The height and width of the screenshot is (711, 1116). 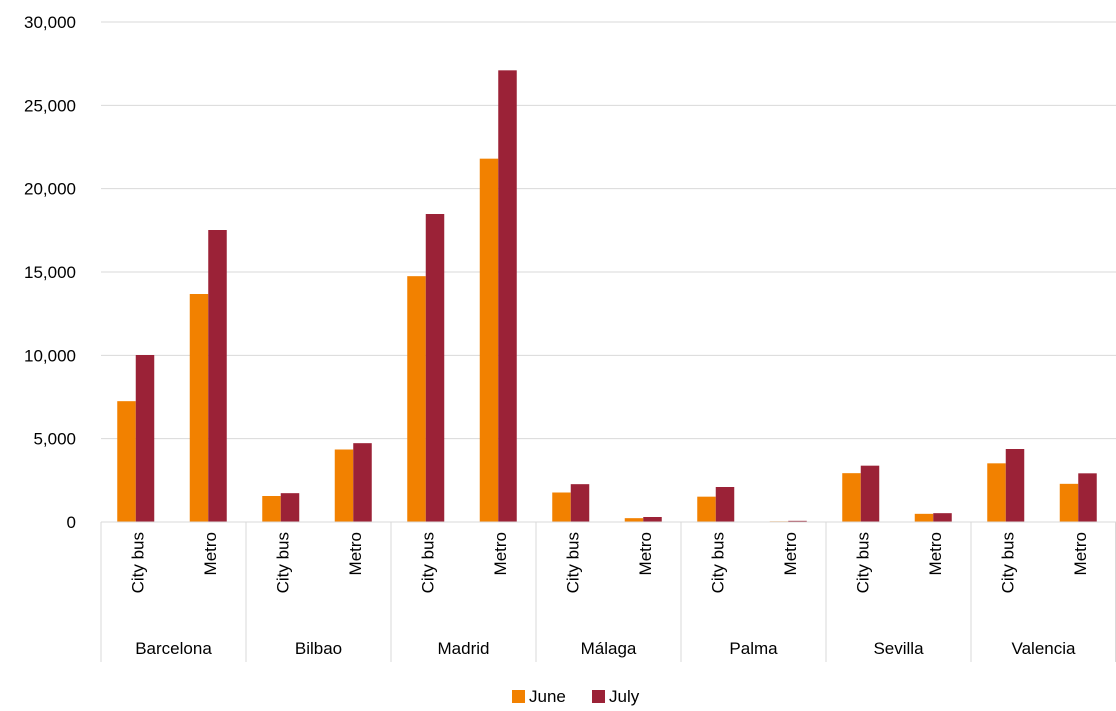 I want to click on x-tick-label-sevilla-city-bus: City bus, so click(x=862, y=562).